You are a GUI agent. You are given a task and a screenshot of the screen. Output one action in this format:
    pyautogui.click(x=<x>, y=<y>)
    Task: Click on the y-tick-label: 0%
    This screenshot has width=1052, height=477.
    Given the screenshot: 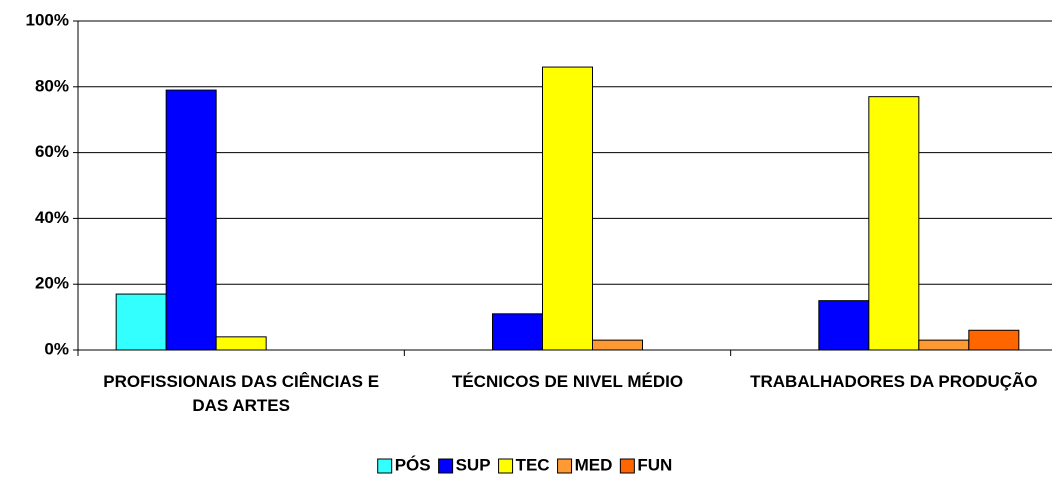 What is the action you would take?
    pyautogui.click(x=56, y=348)
    